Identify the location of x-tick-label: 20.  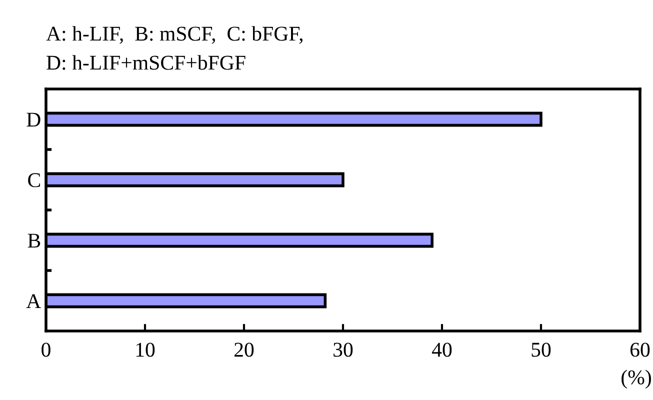
(244, 349).